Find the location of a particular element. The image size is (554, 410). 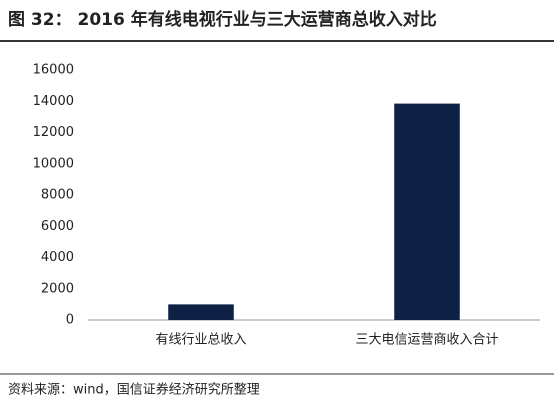

y-tick-label: 6000 is located at coordinates (57, 226).